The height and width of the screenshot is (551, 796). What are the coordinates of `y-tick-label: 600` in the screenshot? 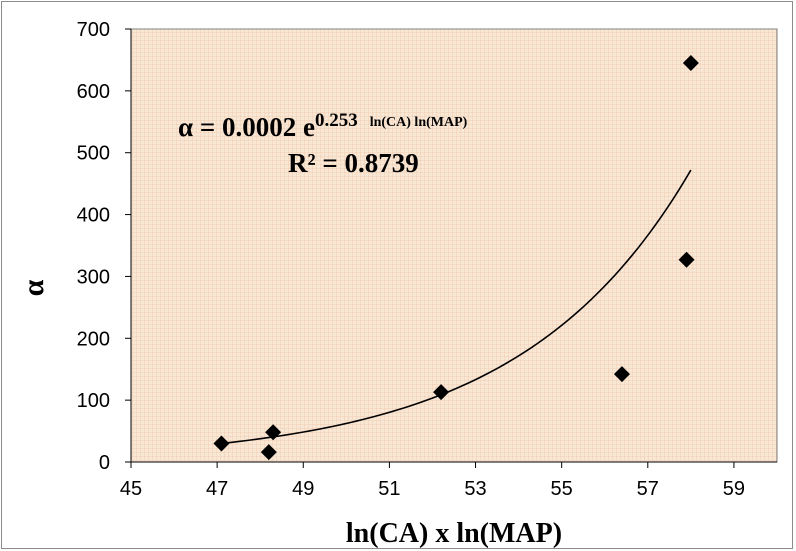 It's located at (93, 92).